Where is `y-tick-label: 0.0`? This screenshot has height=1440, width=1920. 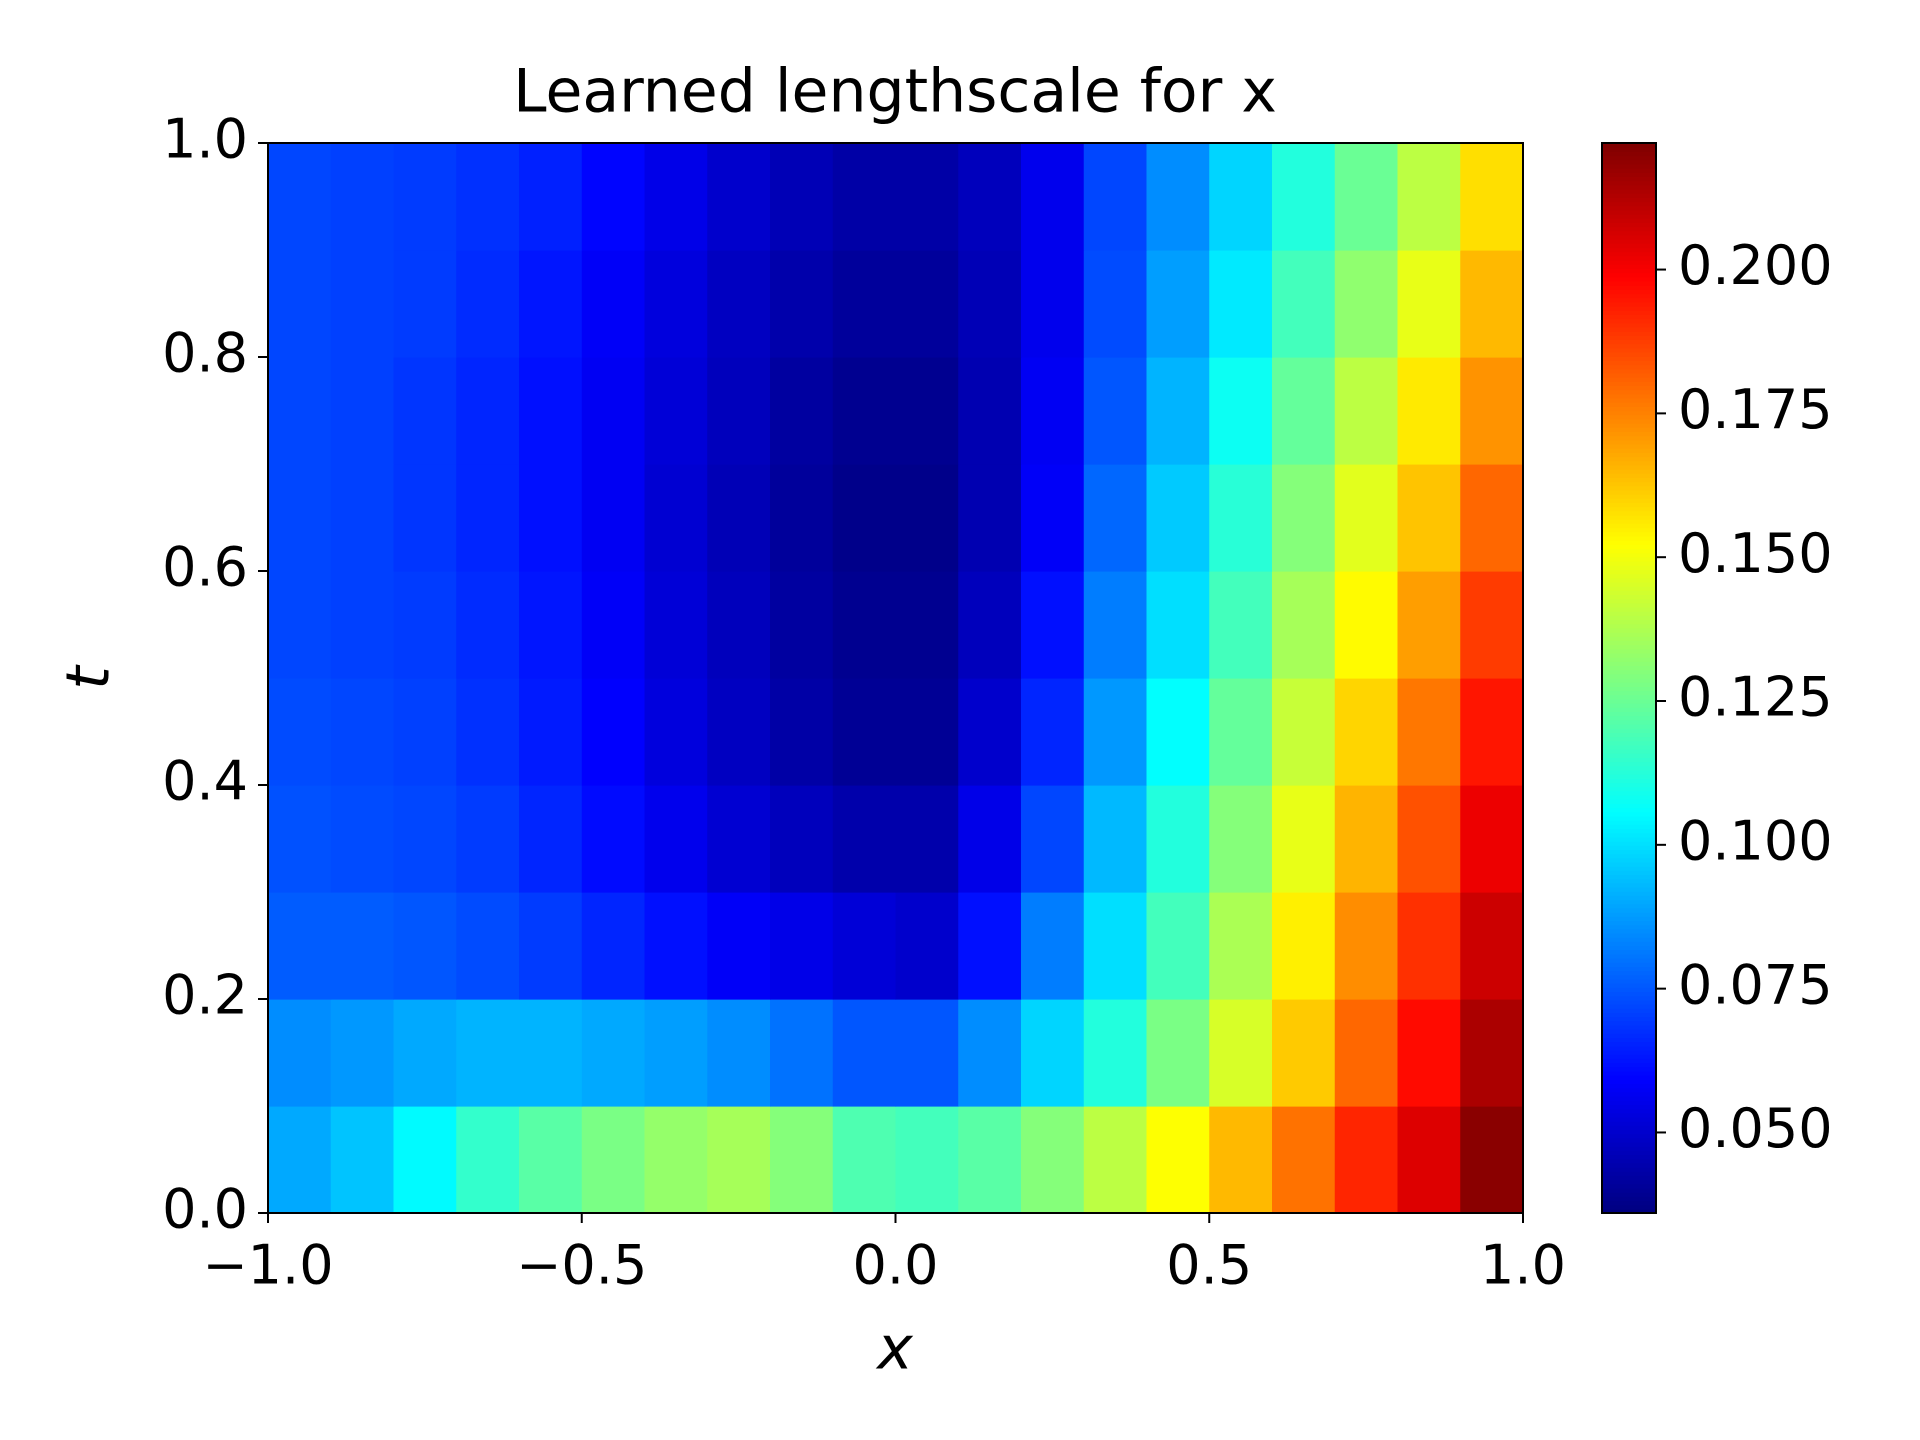 y-tick-label: 0.0 is located at coordinates (205, 1209).